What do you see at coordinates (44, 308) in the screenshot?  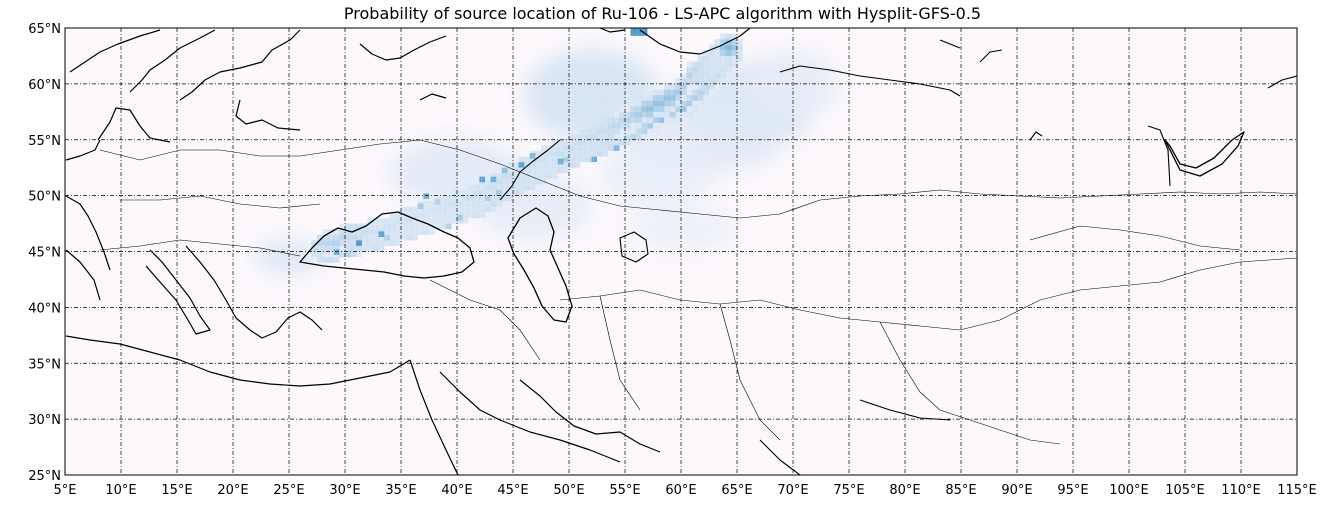 I see `lat-tick-label: 40°N` at bounding box center [44, 308].